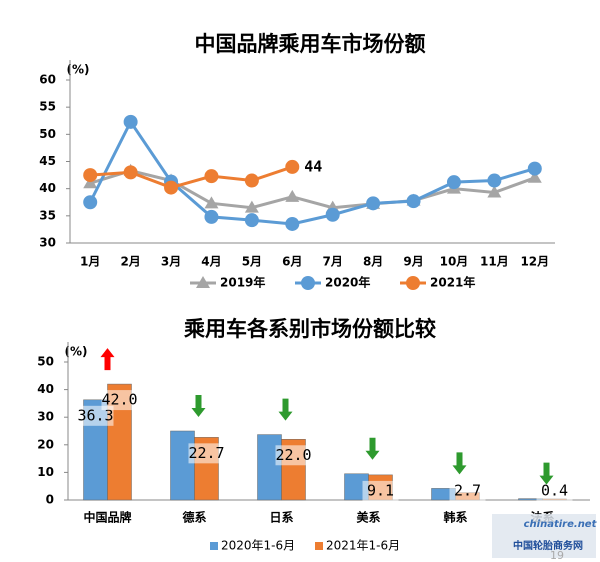  I want to click on x-tick-label: 8月, so click(373, 262).